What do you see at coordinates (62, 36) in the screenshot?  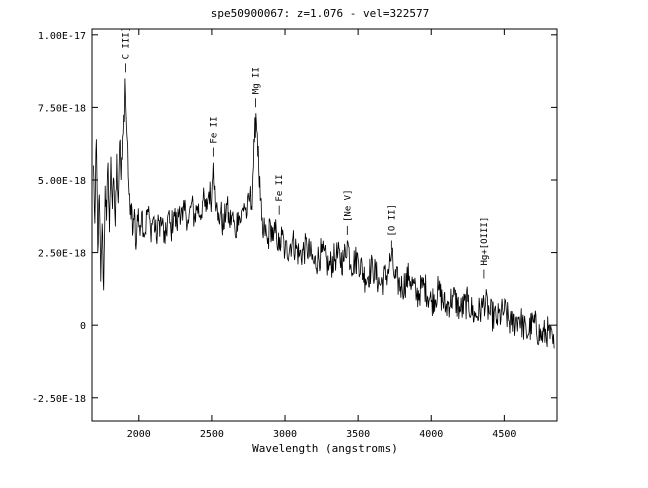 I see `y-tick-label: 1.00E-17` at bounding box center [62, 36].